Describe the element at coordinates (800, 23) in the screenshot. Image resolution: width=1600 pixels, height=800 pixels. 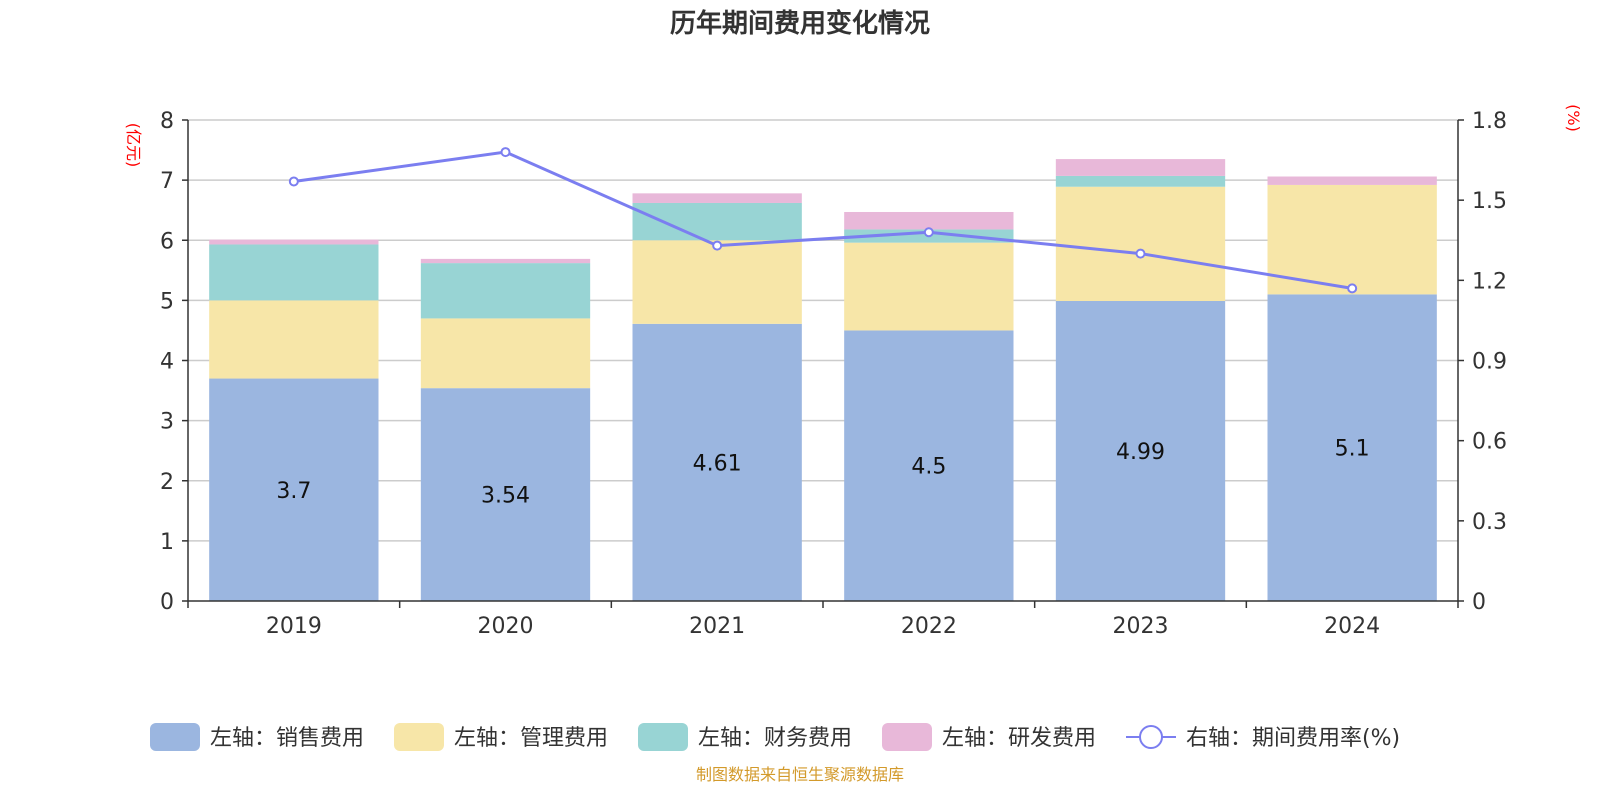
I see `chart-title: 历年期间费用变化情况` at that location.